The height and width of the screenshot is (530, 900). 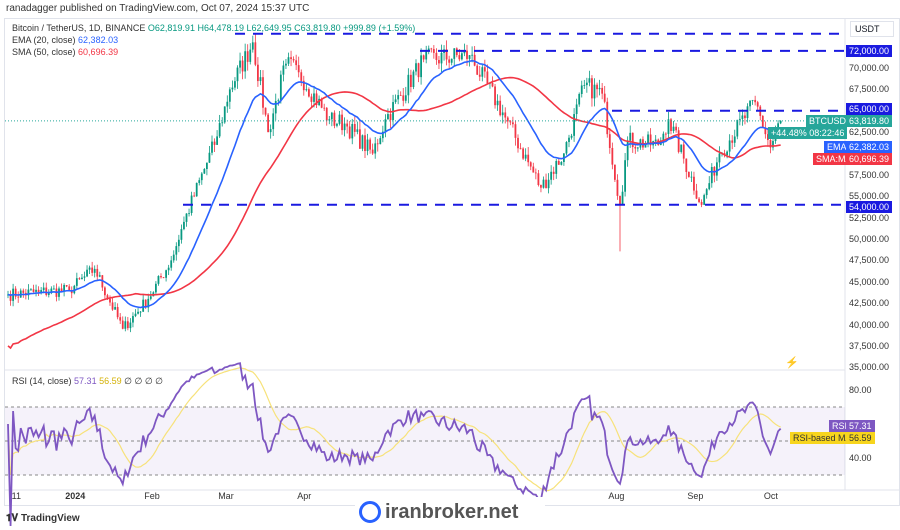 I want to click on price-tick: 45,000.00, so click(x=869, y=281).